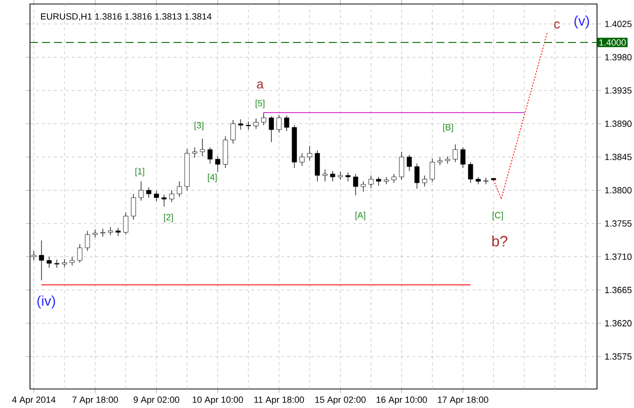 The width and height of the screenshot is (634, 408). What do you see at coordinates (497, 216) in the screenshot?
I see `annotation: [C]` at bounding box center [497, 216].